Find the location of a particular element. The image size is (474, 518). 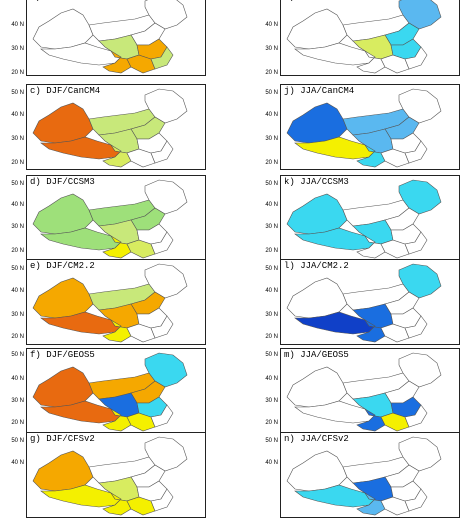

map-panel: e) DJF/CM2.2 is located at coordinates (116, 302).